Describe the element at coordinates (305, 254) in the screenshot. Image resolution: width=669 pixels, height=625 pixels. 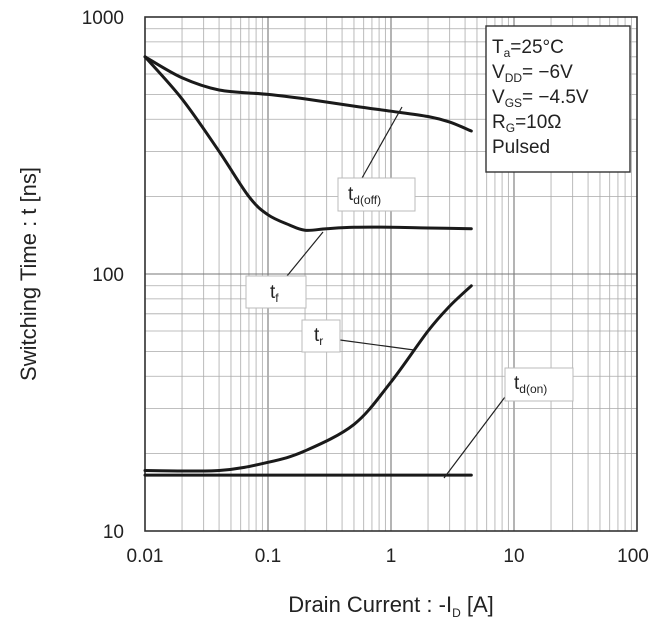
I see `leader-line-tf` at that location.